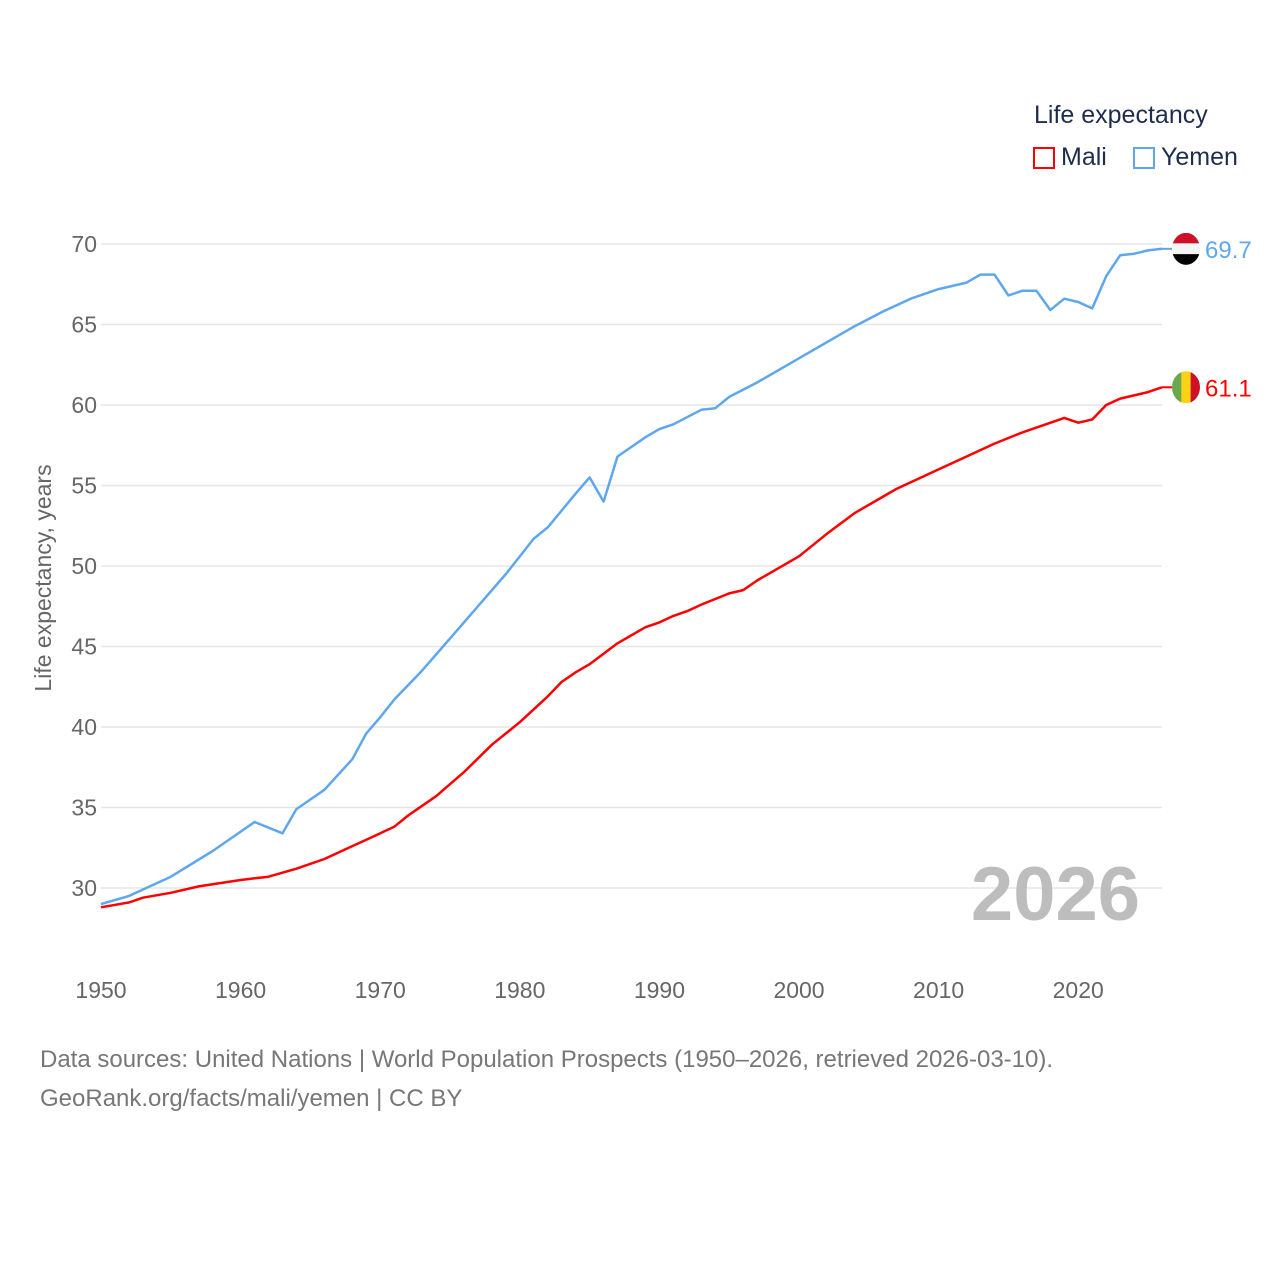  What do you see at coordinates (1121, 115) in the screenshot?
I see `legend-title: Life expectancy` at bounding box center [1121, 115].